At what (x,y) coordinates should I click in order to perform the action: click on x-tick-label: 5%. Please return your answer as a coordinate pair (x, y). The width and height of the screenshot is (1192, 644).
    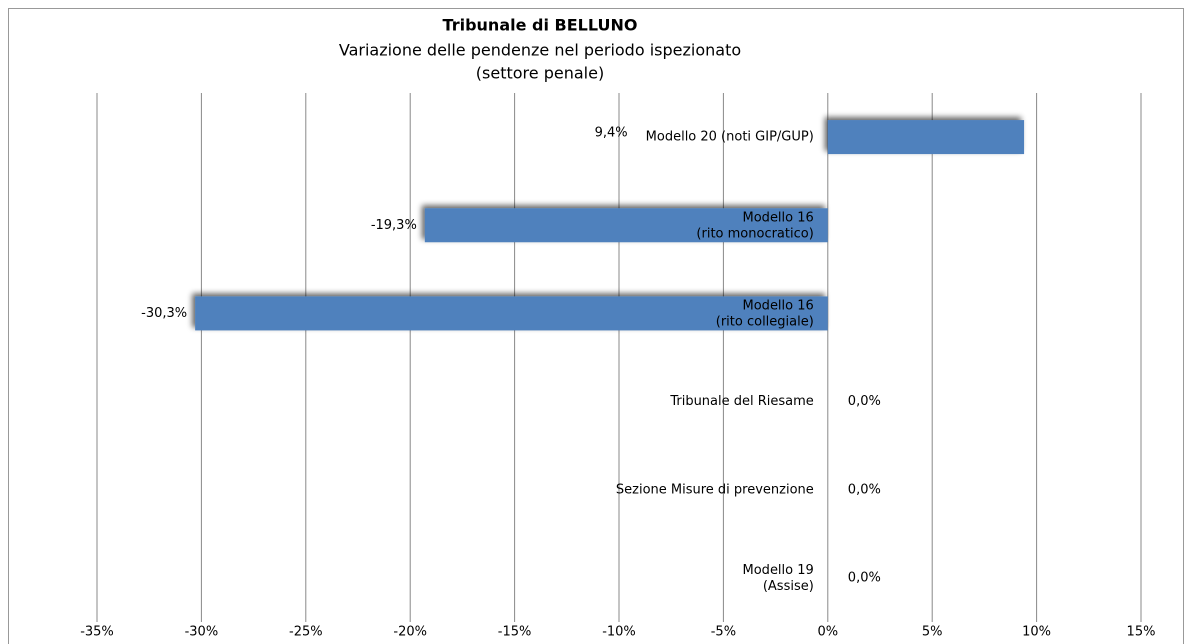
    Looking at the image, I should click on (932, 632).